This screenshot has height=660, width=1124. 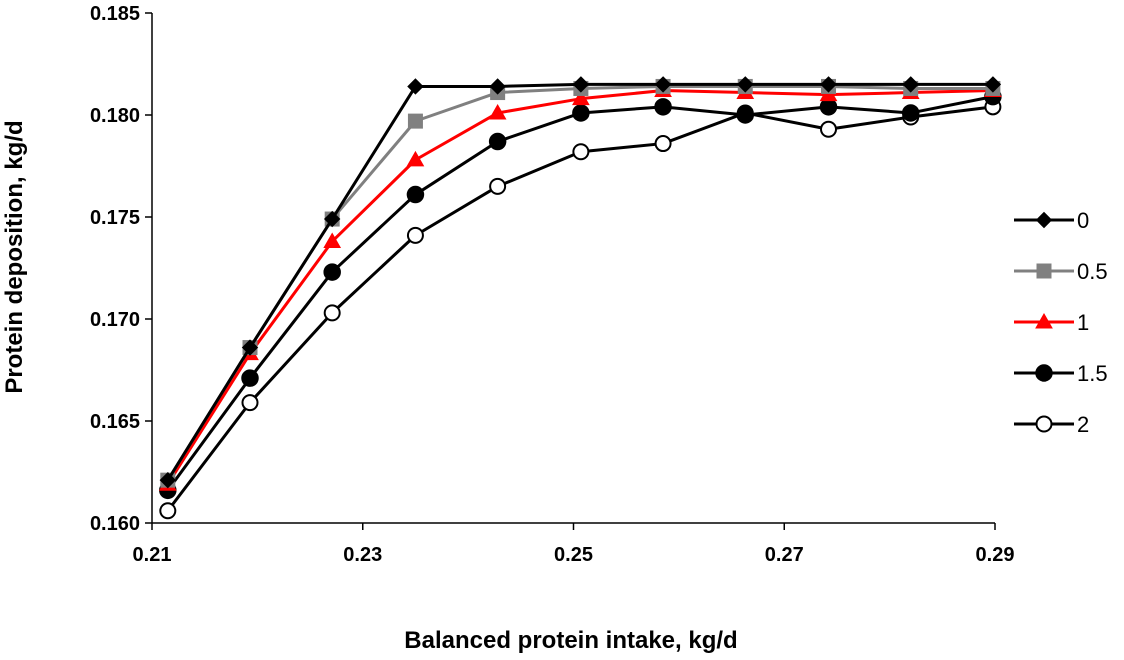 What do you see at coordinates (1092, 271) in the screenshot?
I see `legend-label: 0.5` at bounding box center [1092, 271].